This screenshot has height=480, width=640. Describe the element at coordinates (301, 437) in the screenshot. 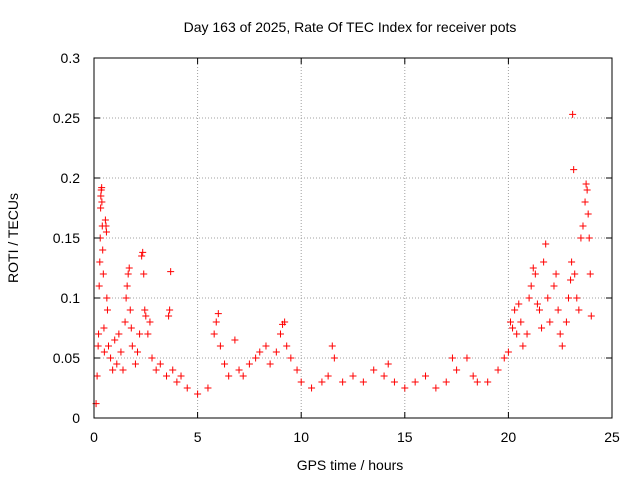

I see `x-tick-label: 10` at that location.